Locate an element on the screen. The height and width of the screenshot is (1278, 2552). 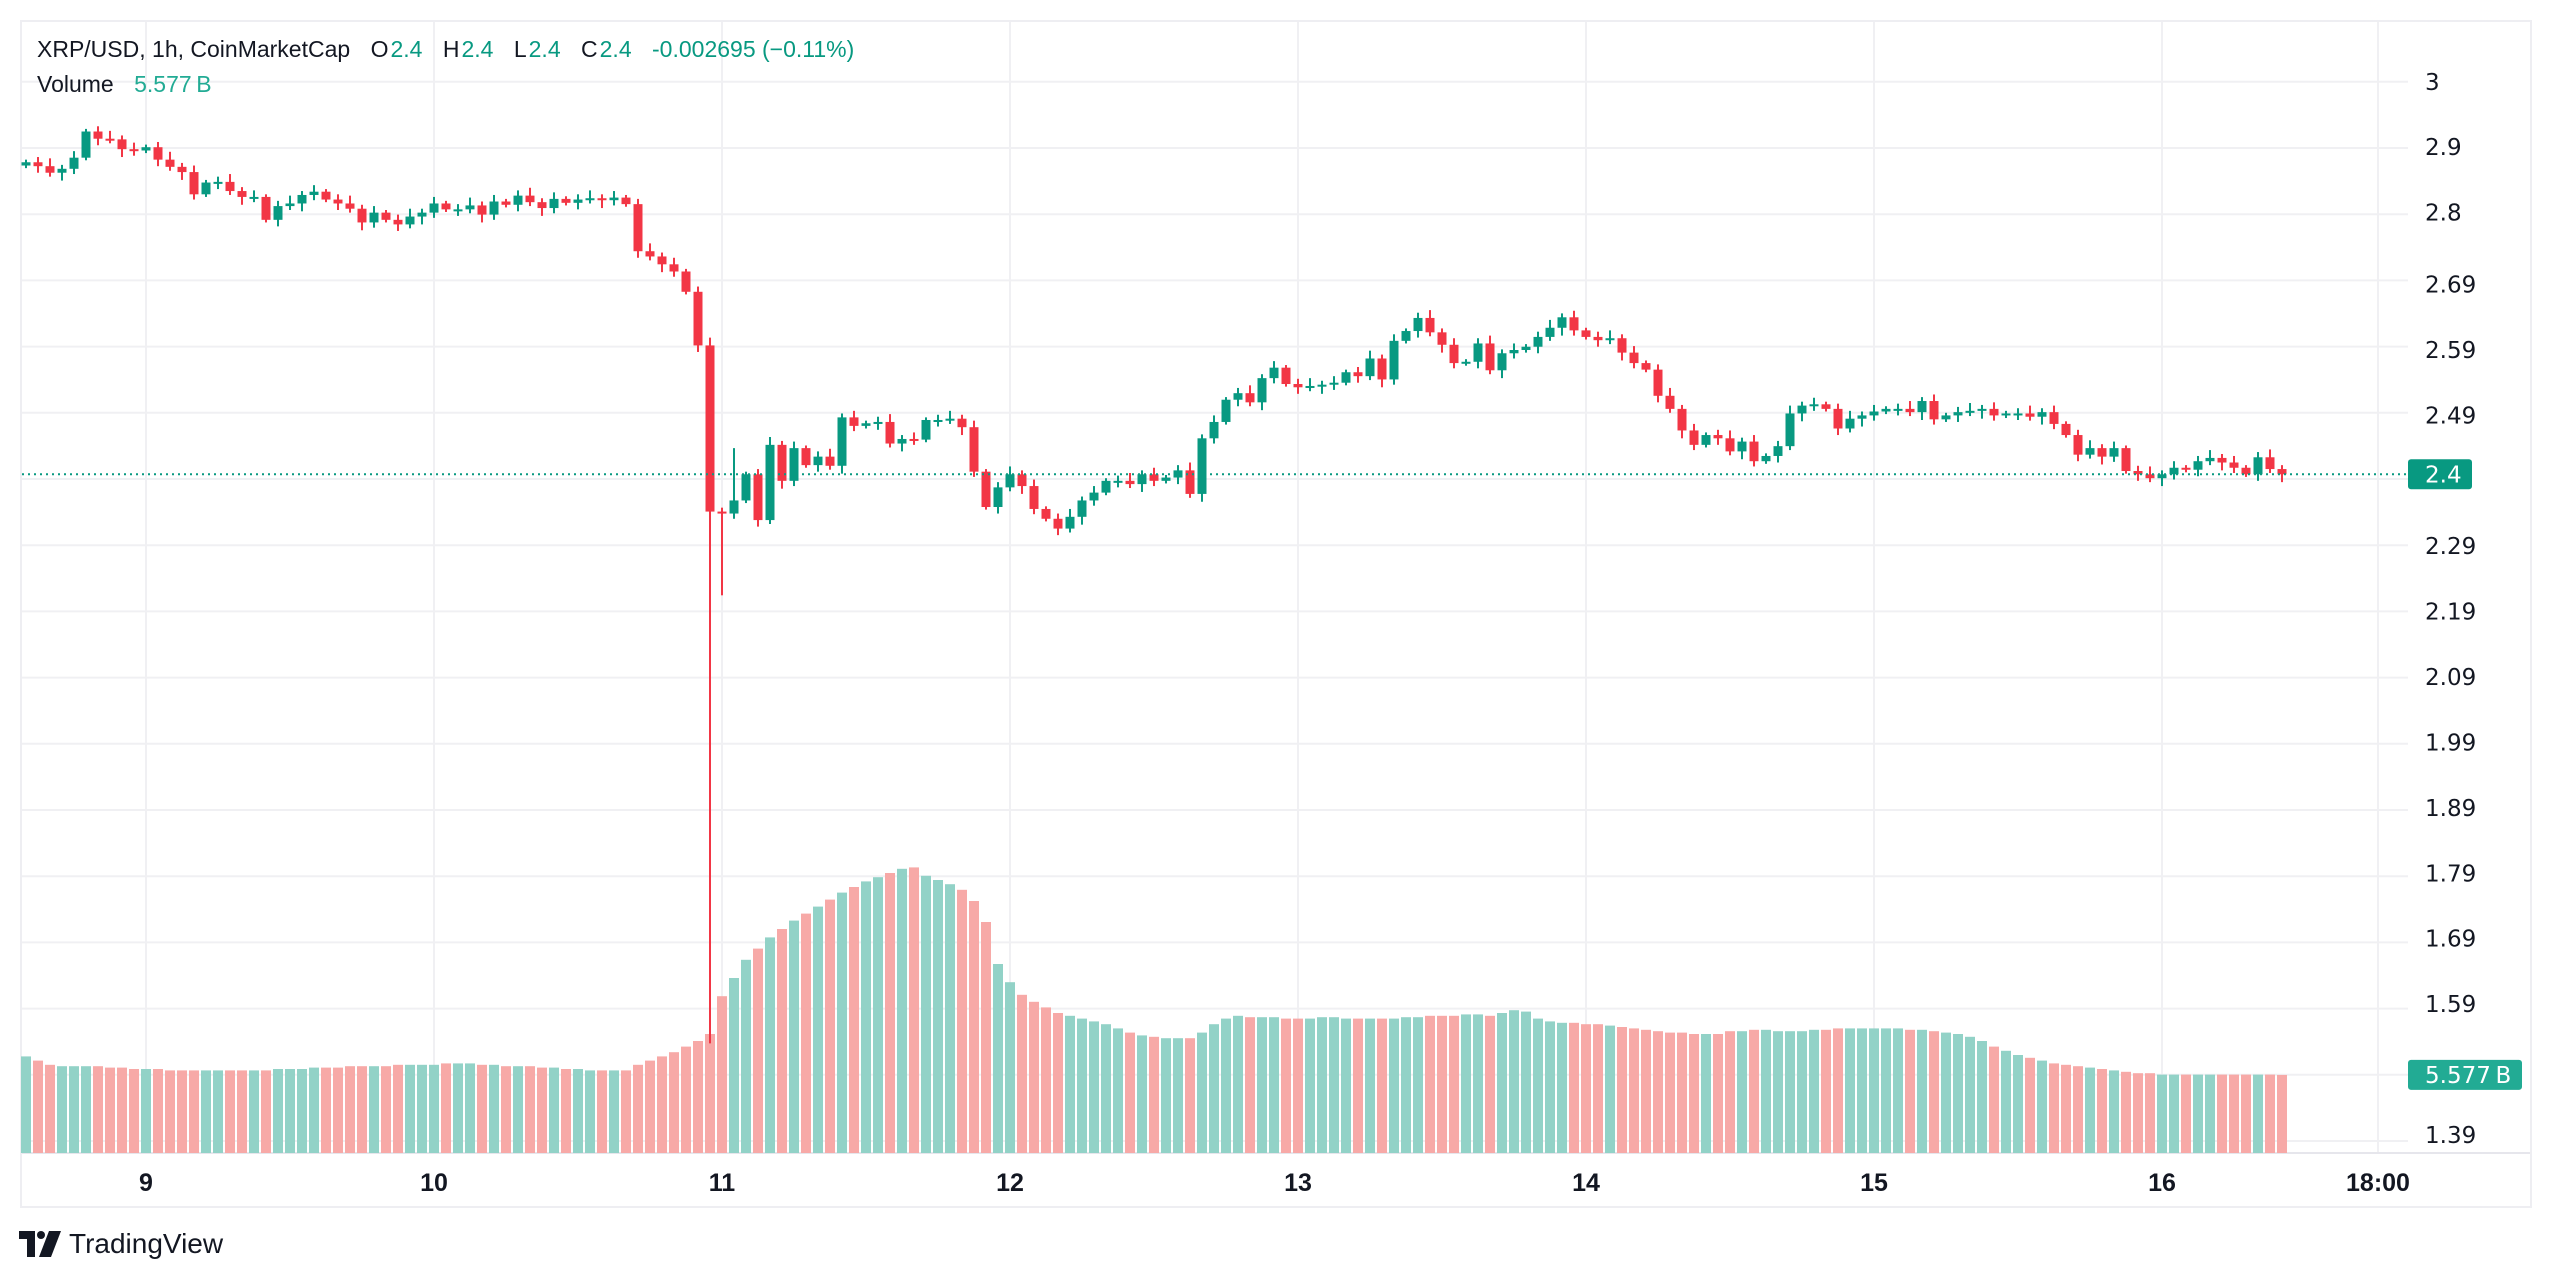
price-axis-label: 1.99 is located at coordinates (2450, 743).